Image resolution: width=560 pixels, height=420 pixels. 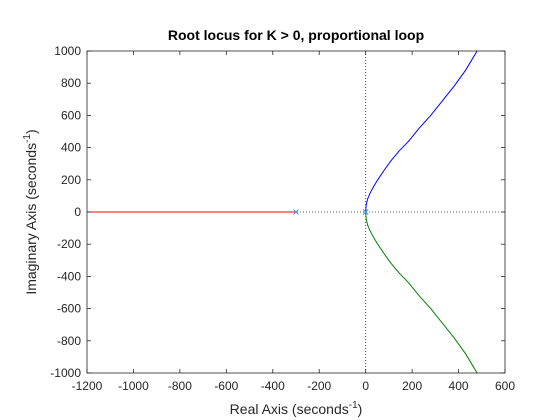 I want to click on x-tick-label: -600, so click(x=226, y=386).